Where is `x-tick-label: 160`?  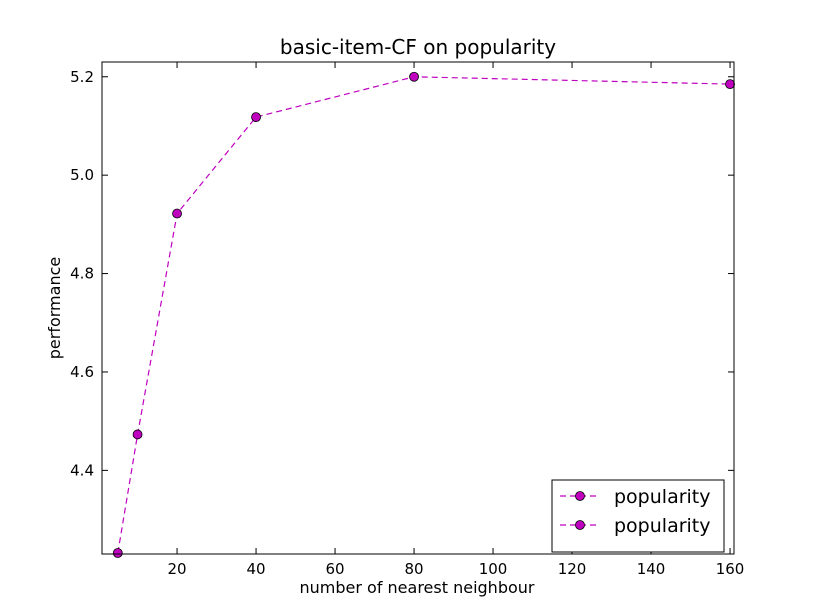
x-tick-label: 160 is located at coordinates (730, 569).